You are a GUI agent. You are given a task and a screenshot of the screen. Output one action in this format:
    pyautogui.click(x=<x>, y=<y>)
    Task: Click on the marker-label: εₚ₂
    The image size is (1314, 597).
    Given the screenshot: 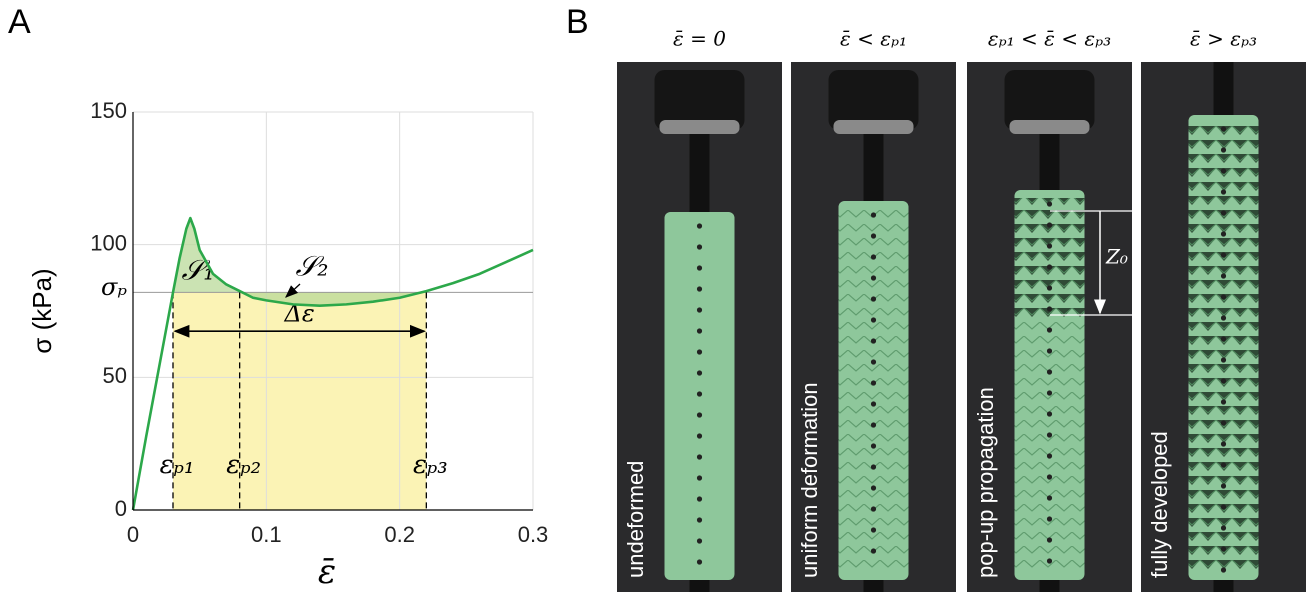 What is the action you would take?
    pyautogui.click(x=243, y=465)
    